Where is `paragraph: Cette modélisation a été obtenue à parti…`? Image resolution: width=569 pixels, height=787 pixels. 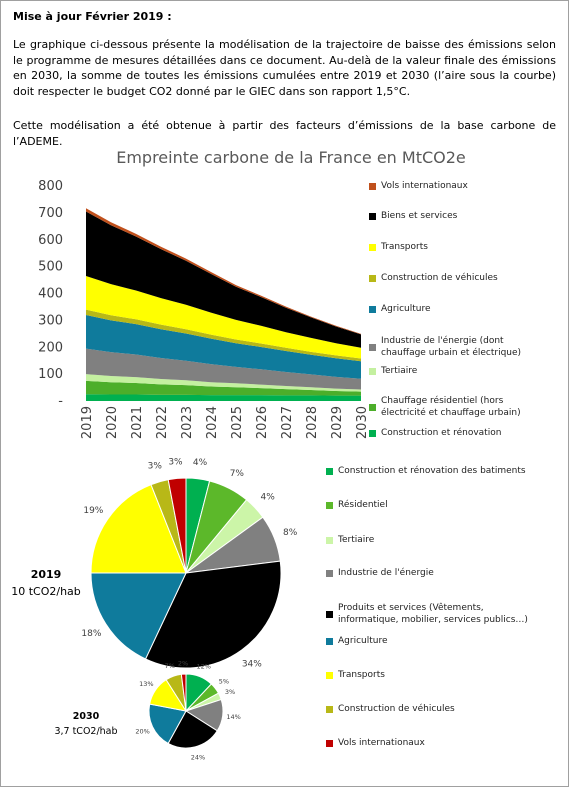
paragraph: Cette modélisation a été obtenue à parti… is located at coordinates (284, 133).